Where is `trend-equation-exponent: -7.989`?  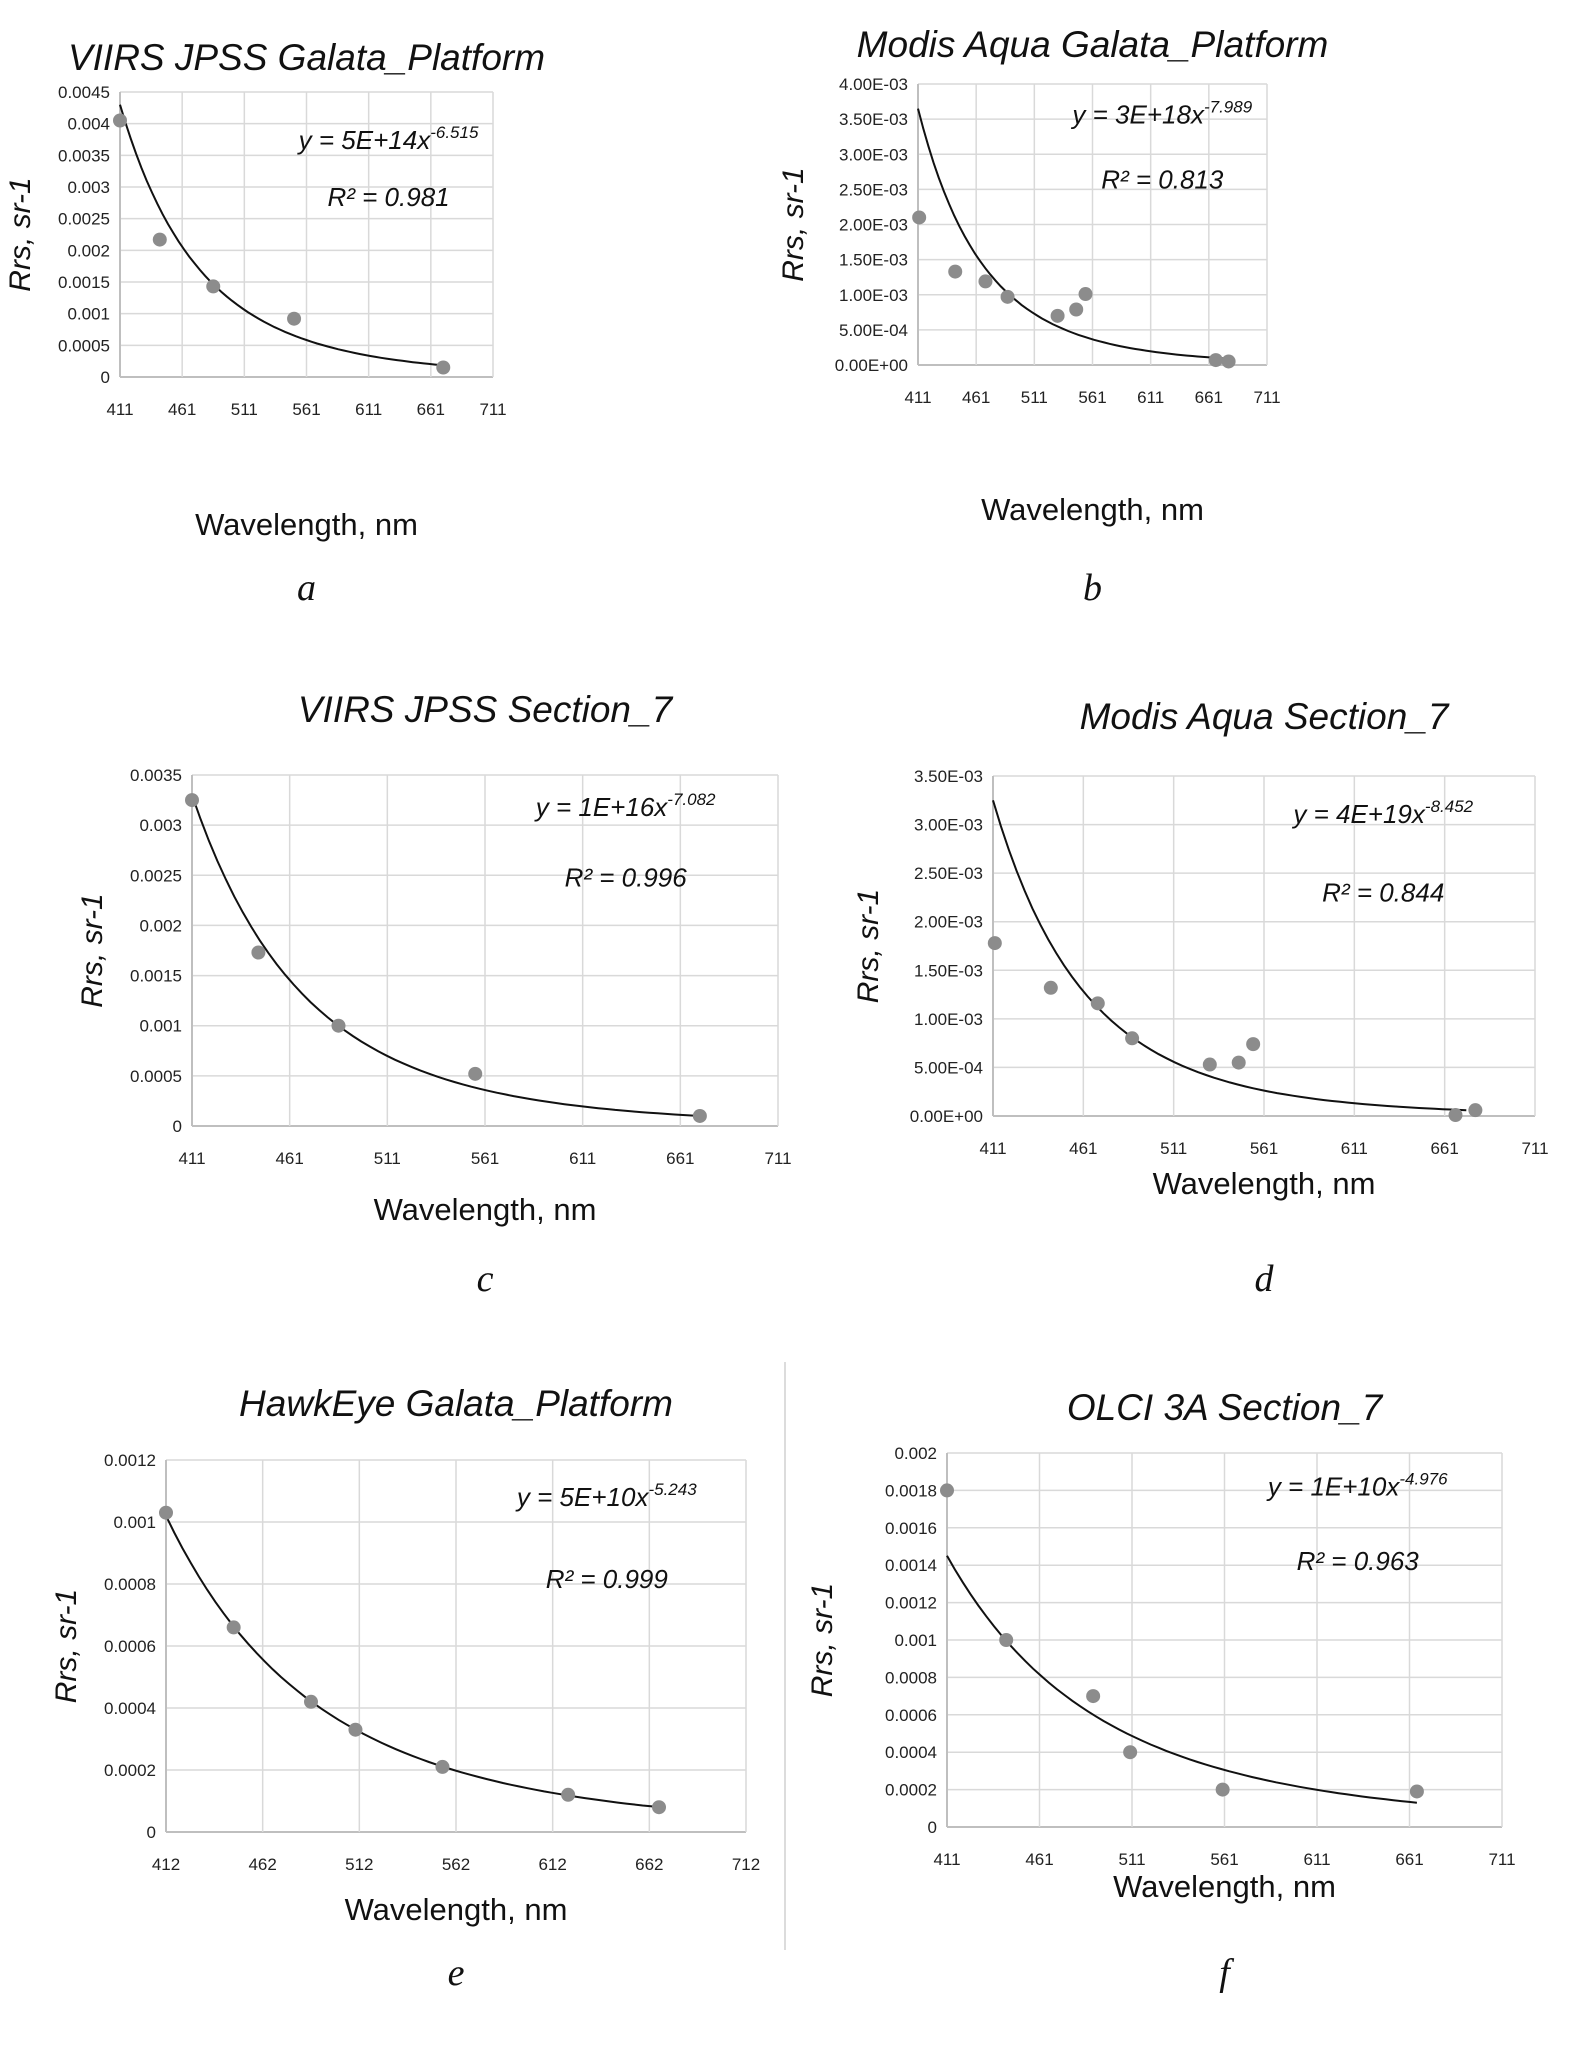 trend-equation-exponent: -7.989 is located at coordinates (1228, 107).